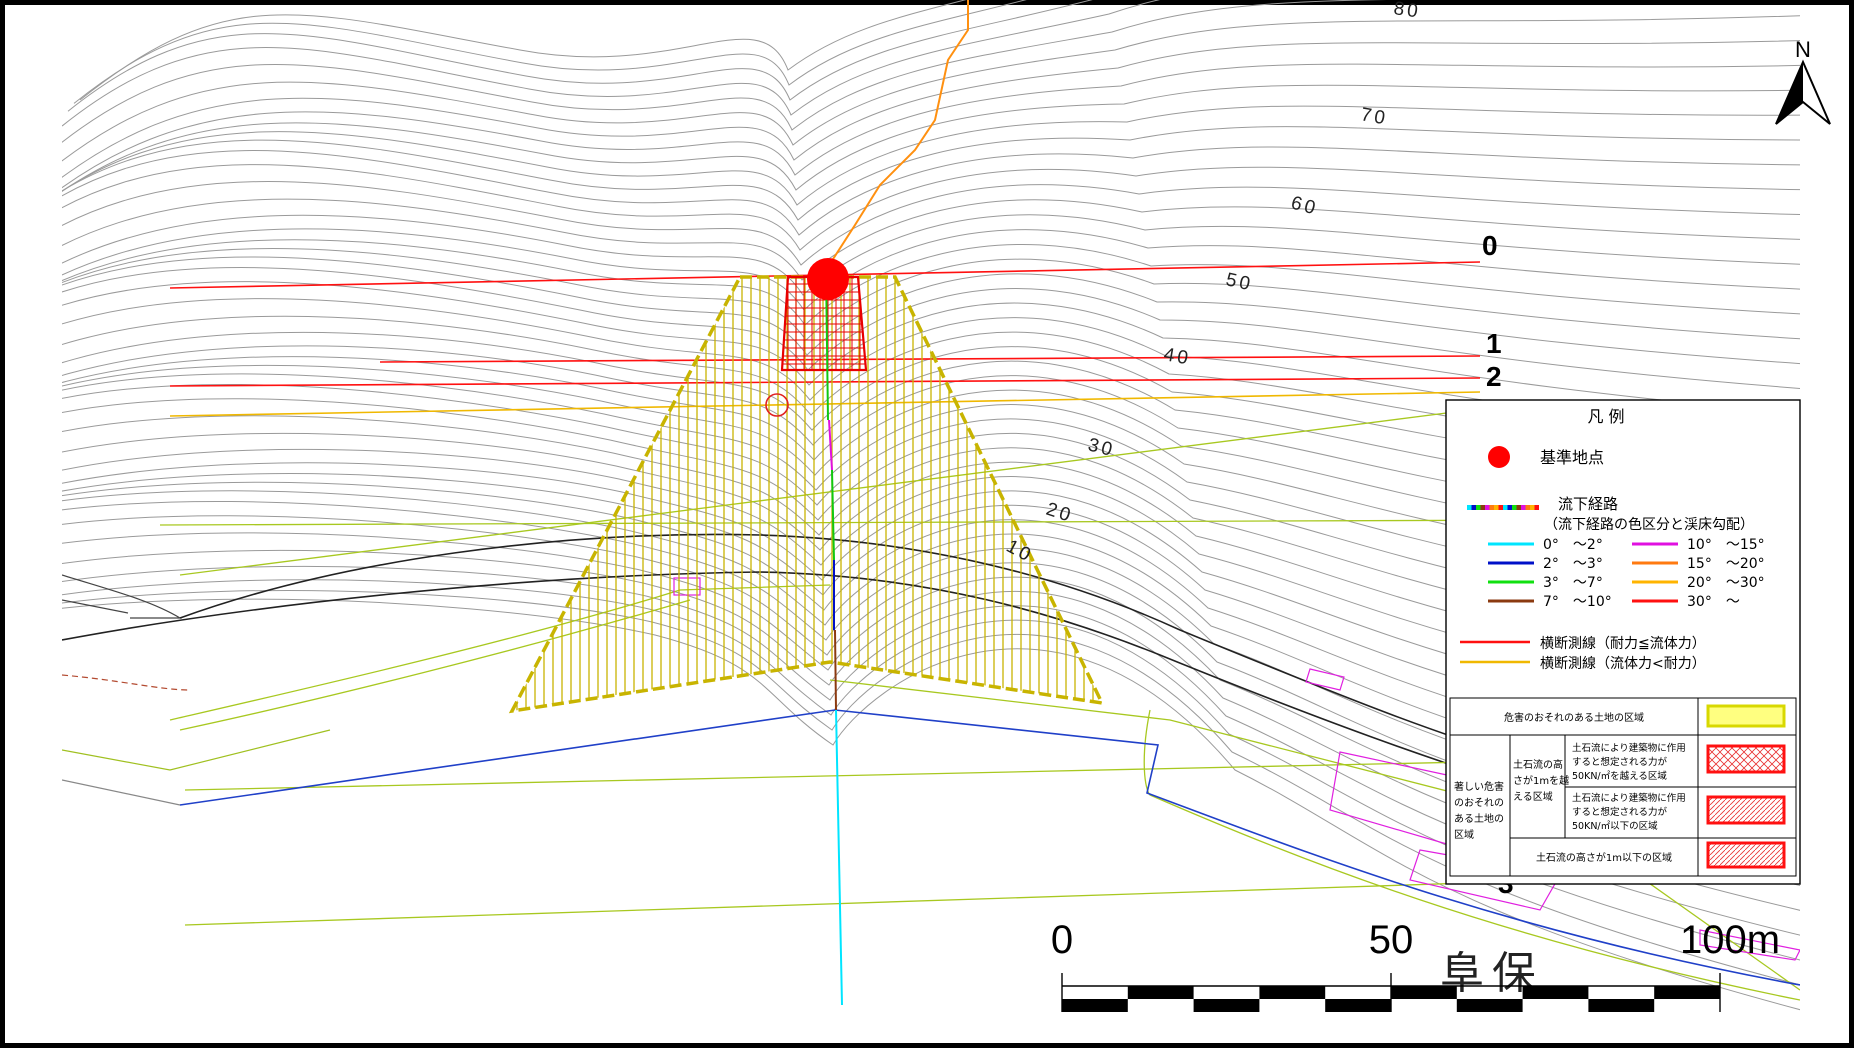 This screenshot has height=1048, width=1854. I want to click on contour-label: 40, so click(1177, 356).